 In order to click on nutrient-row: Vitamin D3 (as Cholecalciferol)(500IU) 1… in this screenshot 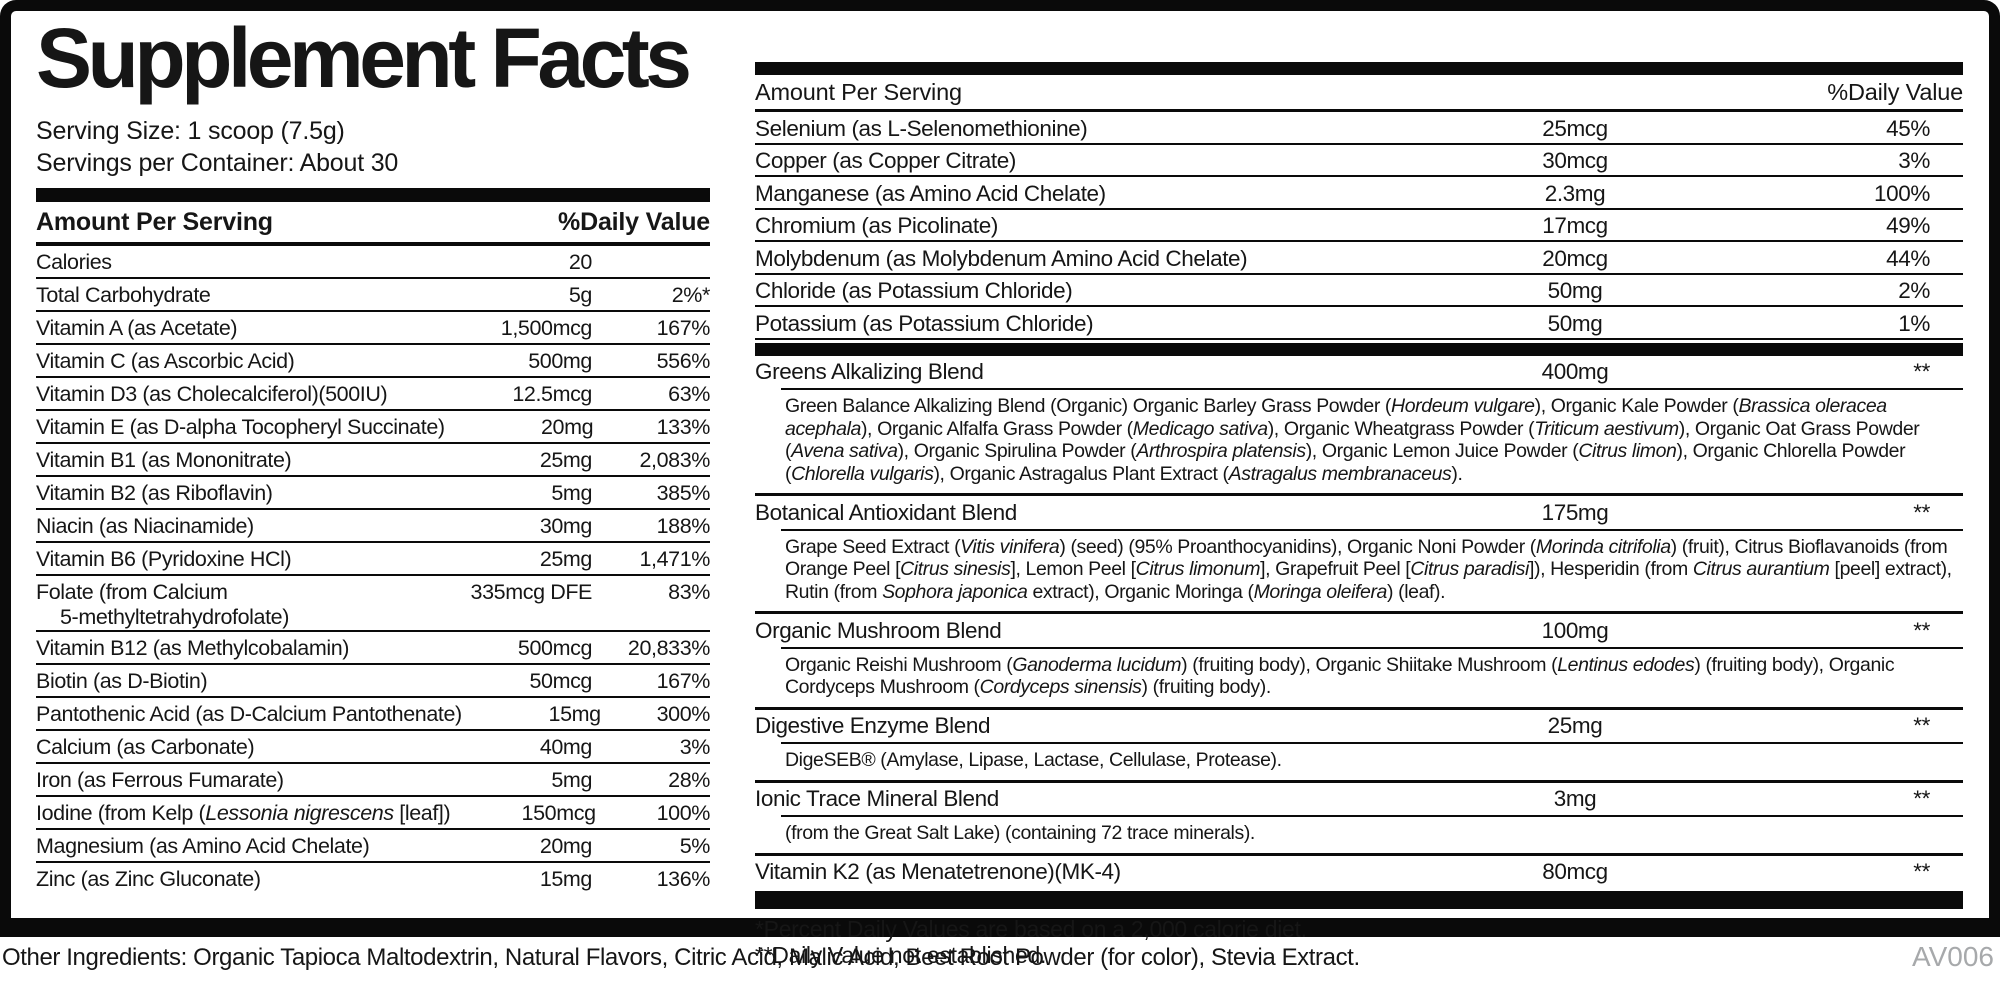, I will do `click(373, 395)`.